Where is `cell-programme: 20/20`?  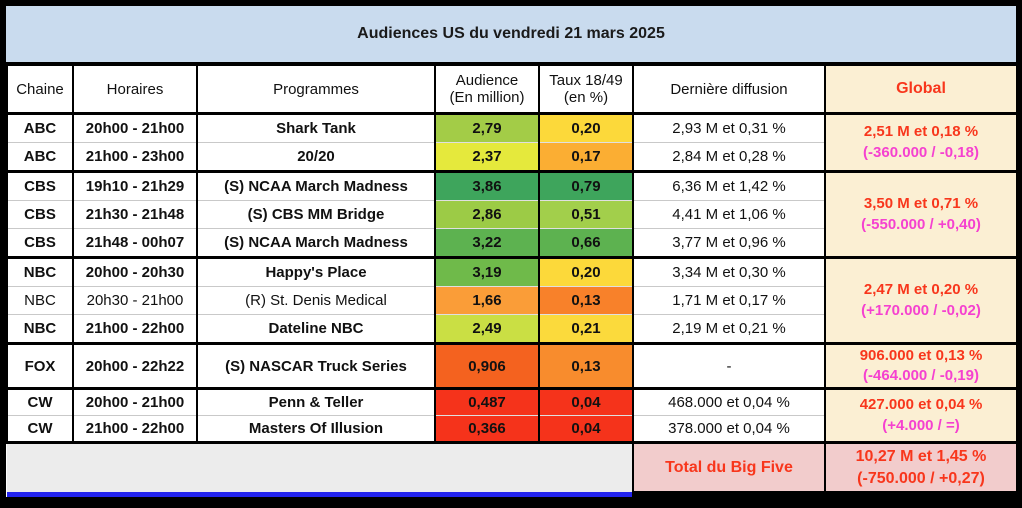
cell-programme: 20/20 is located at coordinates (316, 157).